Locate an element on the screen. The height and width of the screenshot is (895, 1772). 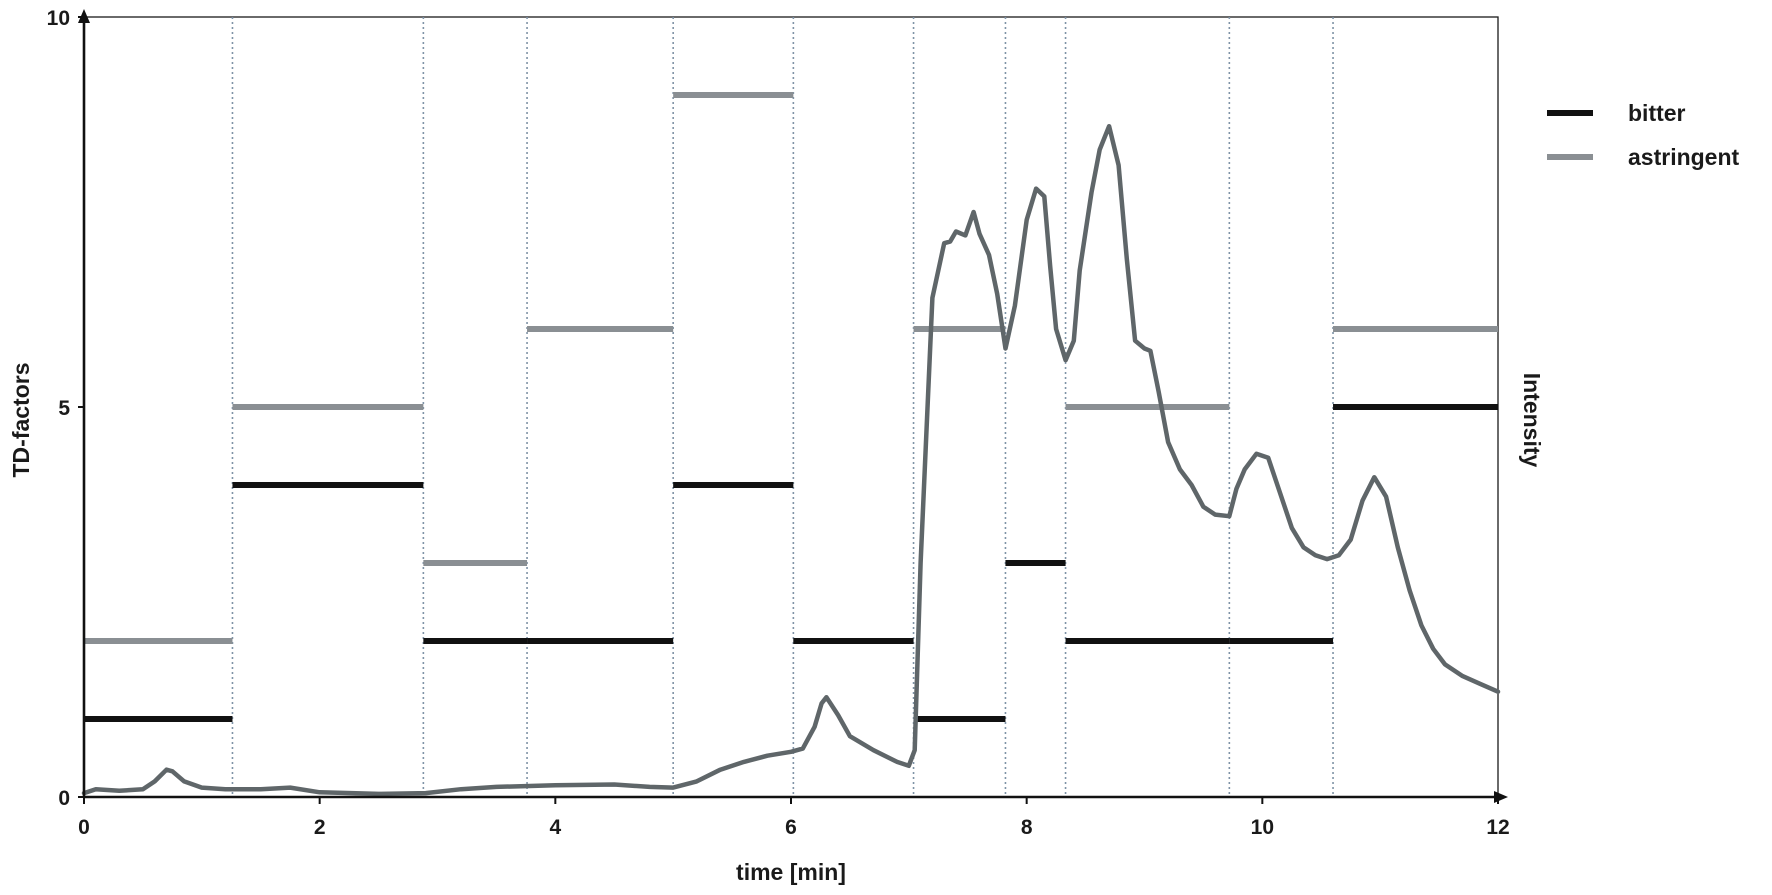
x-tick-label: 12 is located at coordinates (1497, 827).